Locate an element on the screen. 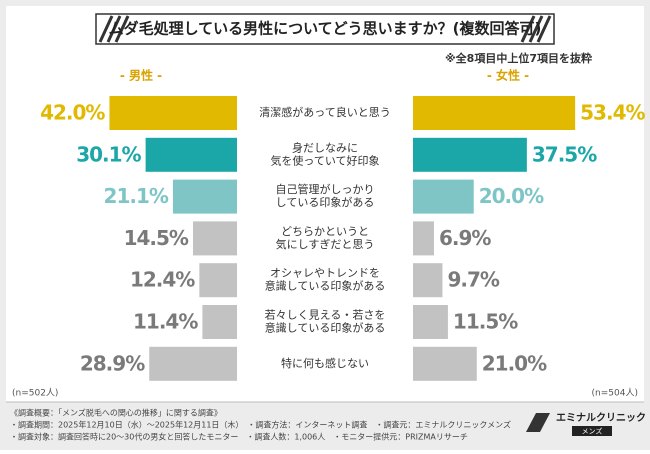 This screenshot has width=650, height=454. category-label: オシャレやトレンドを is located at coordinates (325, 273).